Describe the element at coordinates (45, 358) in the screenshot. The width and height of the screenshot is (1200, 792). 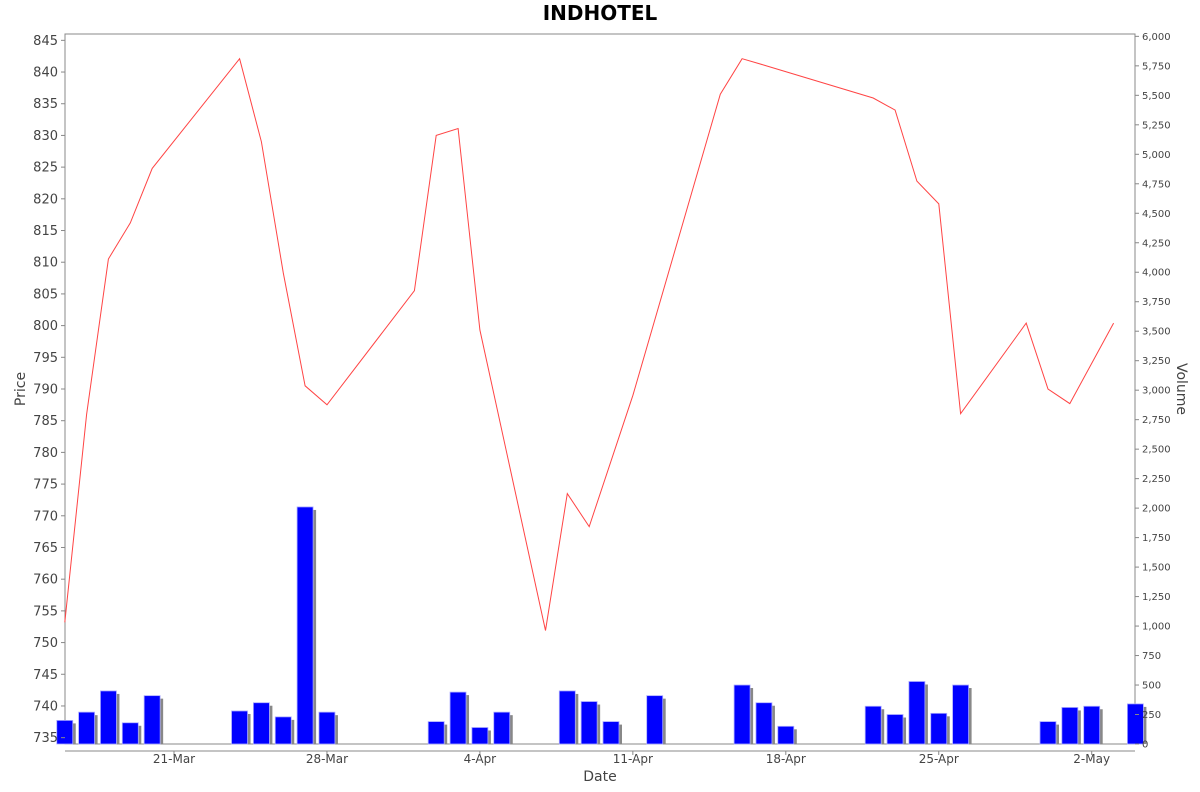
I see `left-tick-label: 795` at that location.